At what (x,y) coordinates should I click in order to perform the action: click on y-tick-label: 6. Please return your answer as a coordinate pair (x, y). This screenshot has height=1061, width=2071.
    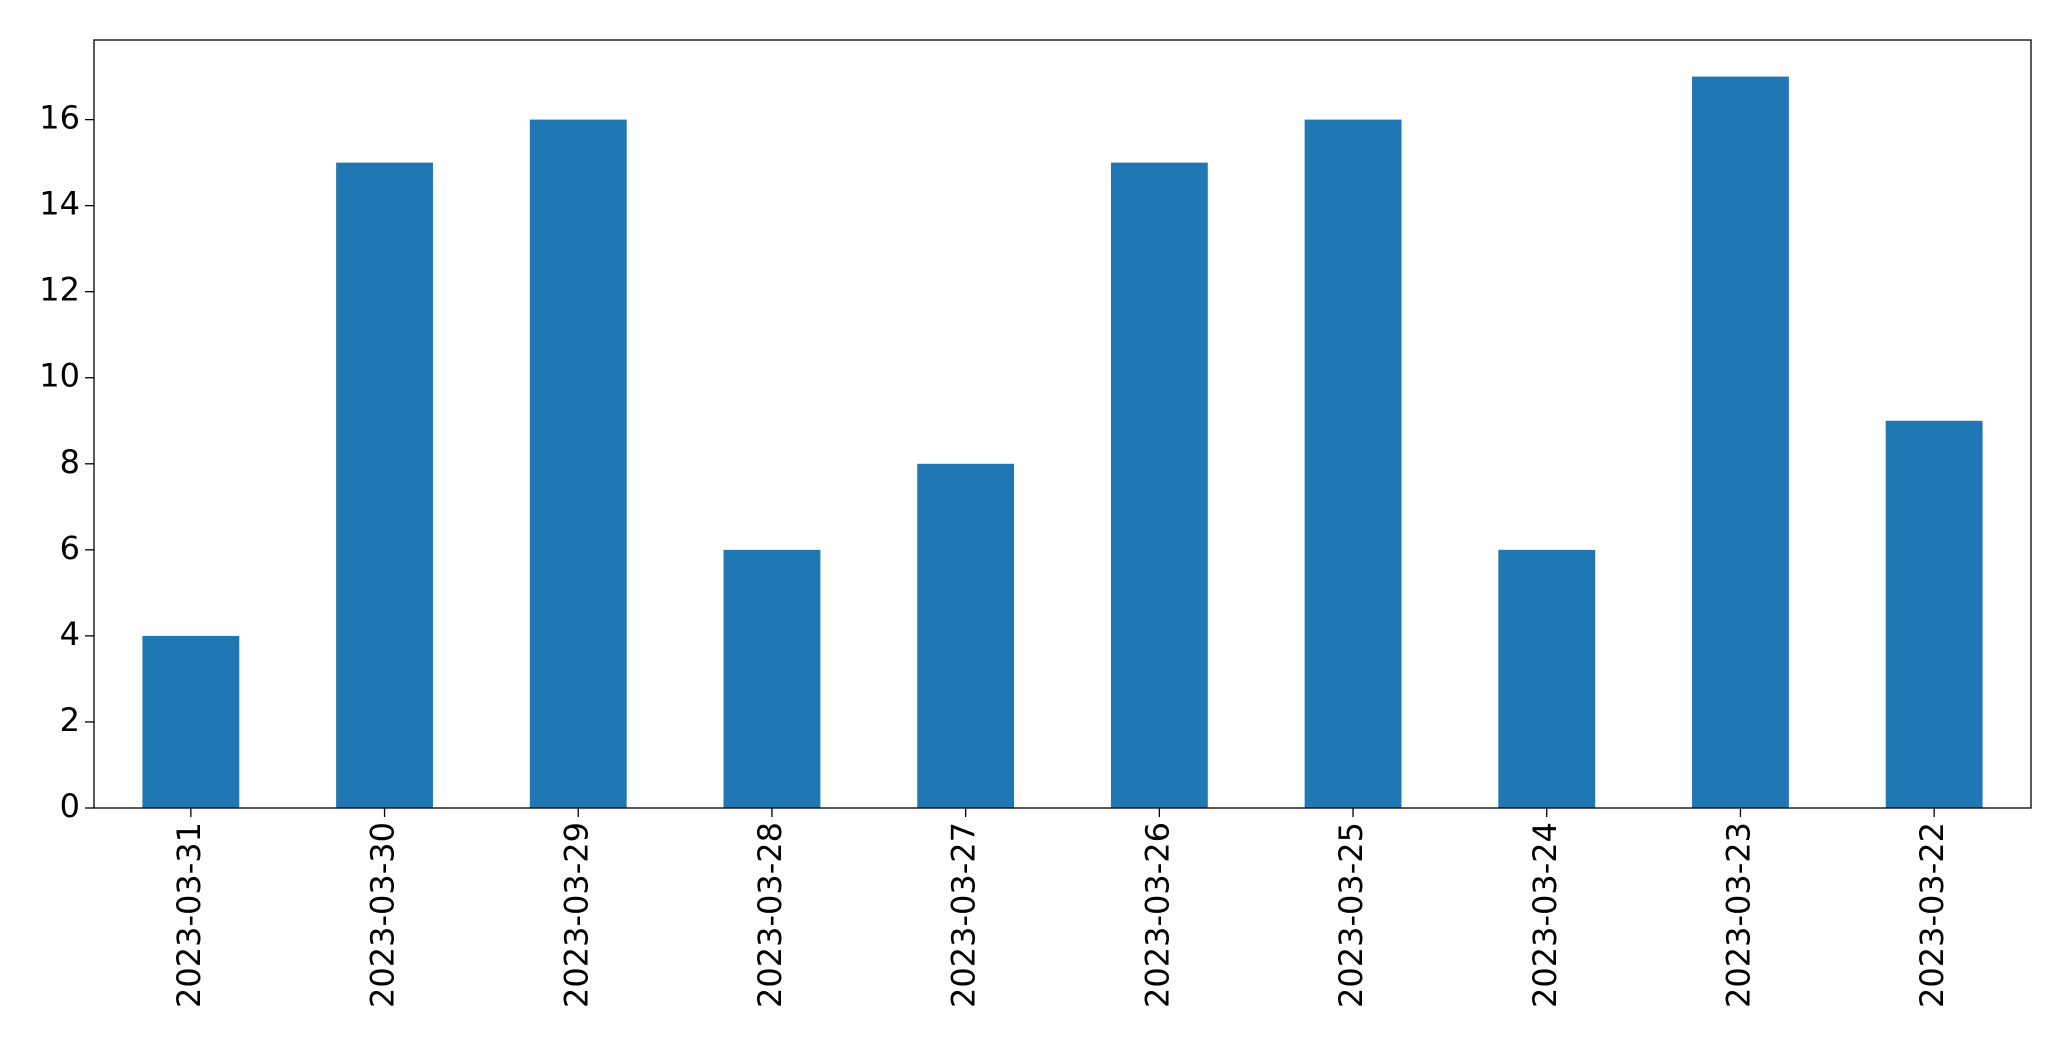
    Looking at the image, I should click on (70, 548).